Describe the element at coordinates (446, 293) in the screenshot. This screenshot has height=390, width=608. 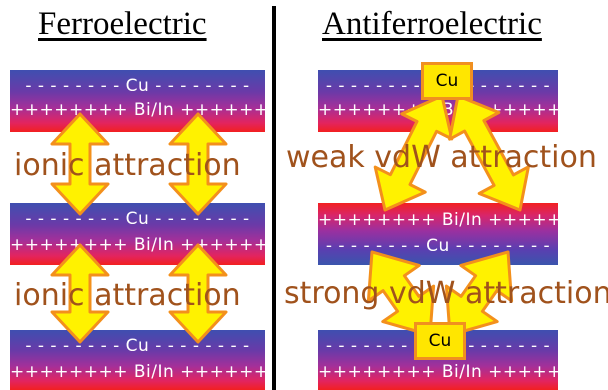
I see `strong-vdw-label: strong vdW attraction` at that location.